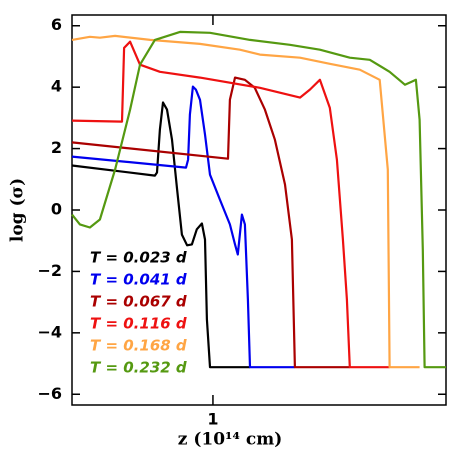 This screenshot has height=458, width=458. Describe the element at coordinates (56, 24) in the screenshot. I see `y-tick-label: 6` at that location.